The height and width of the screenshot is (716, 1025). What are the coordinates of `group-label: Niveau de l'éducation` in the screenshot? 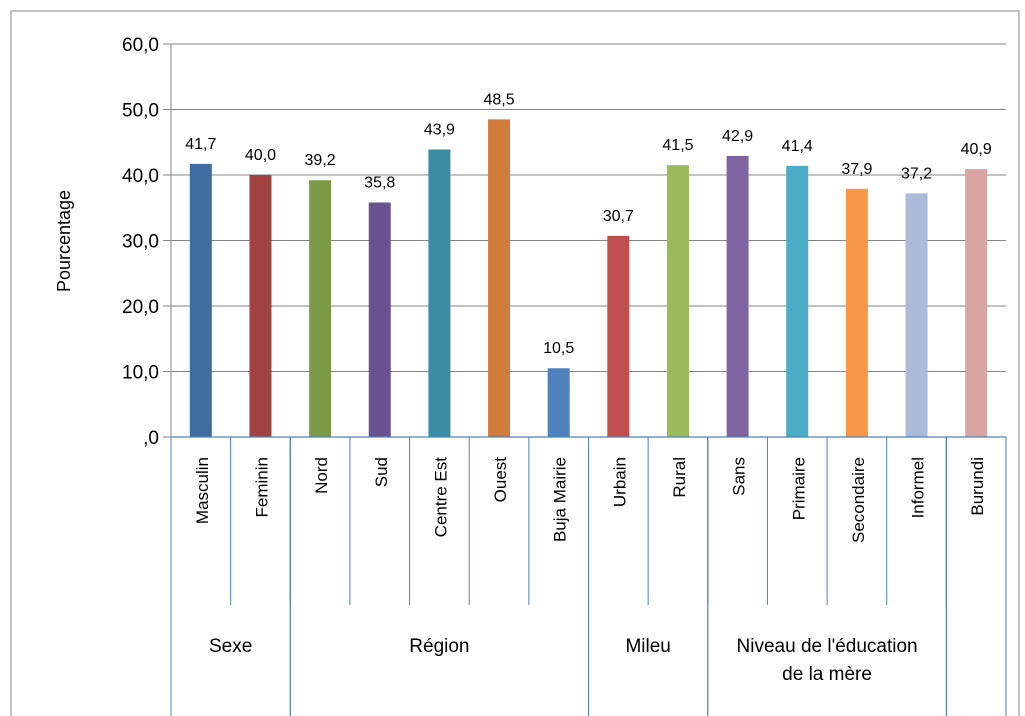 It's located at (827, 646).